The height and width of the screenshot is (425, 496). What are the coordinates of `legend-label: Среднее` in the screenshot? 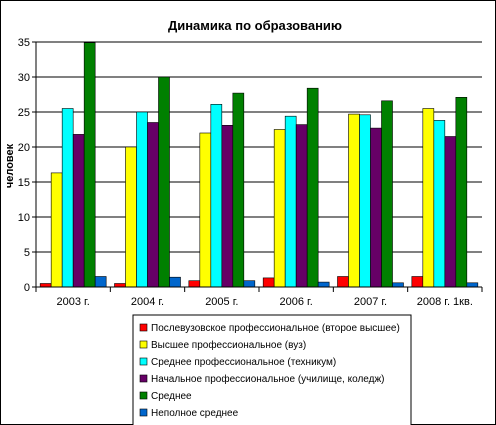 It's located at (171, 396).